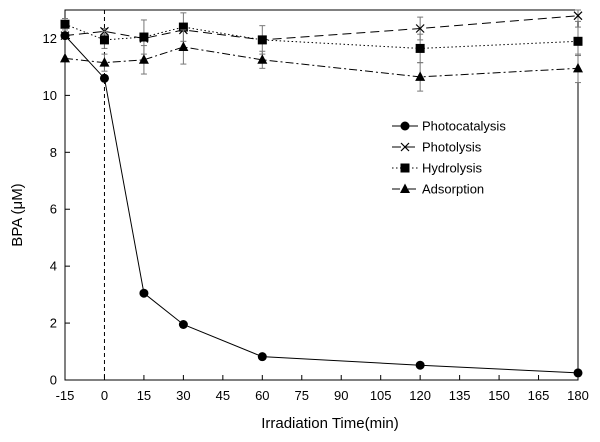 This screenshot has height=442, width=600. What do you see at coordinates (452, 147) in the screenshot?
I see `legend-label: Photolysis` at bounding box center [452, 147].